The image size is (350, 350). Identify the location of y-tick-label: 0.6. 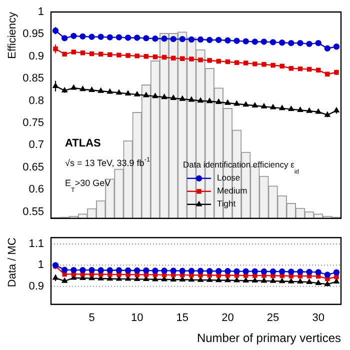
(36, 190).